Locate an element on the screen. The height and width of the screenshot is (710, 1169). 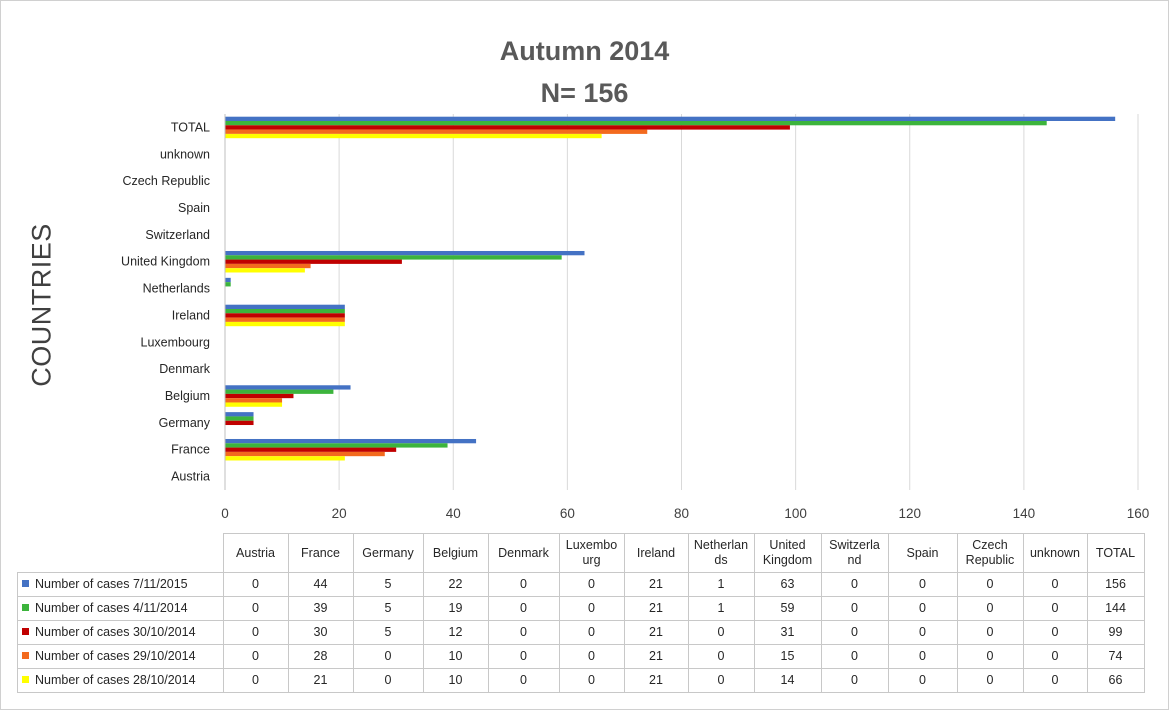
x-tick-label: 120 is located at coordinates (909, 513).